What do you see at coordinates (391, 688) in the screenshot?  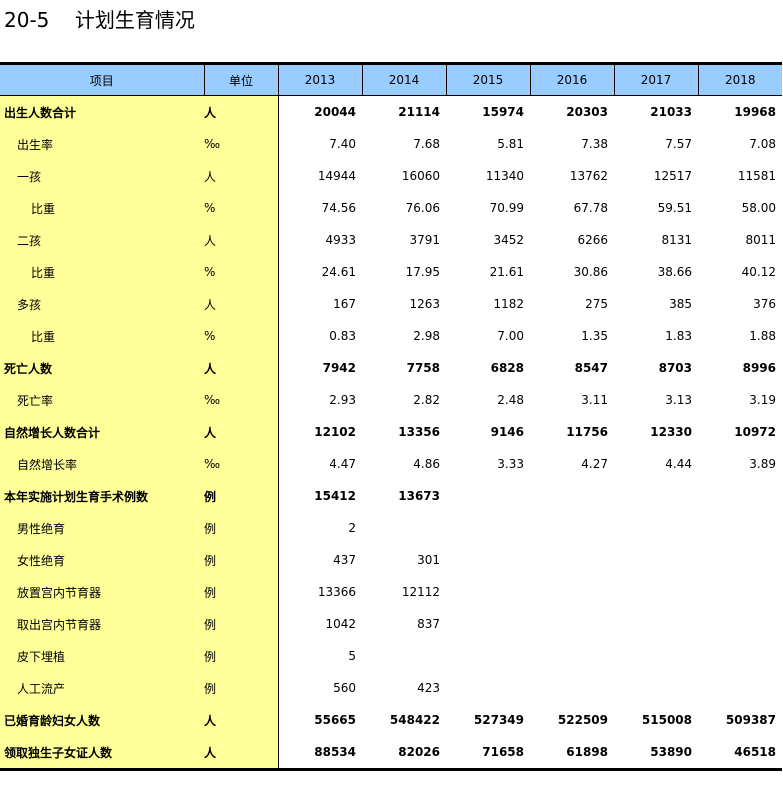 I see `table-row: 人工流产例 560 423` at bounding box center [391, 688].